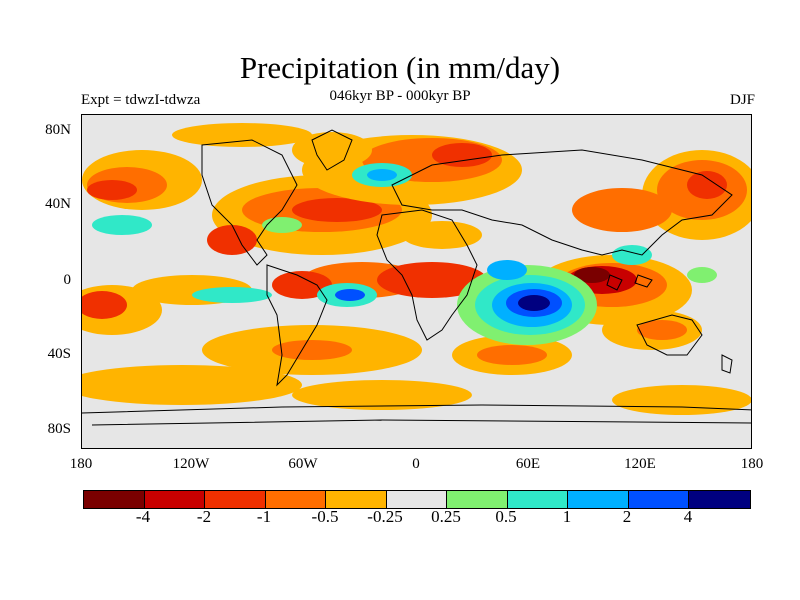  Describe the element at coordinates (528, 464) in the screenshot. I see `lon-label-60e: 60E` at that location.